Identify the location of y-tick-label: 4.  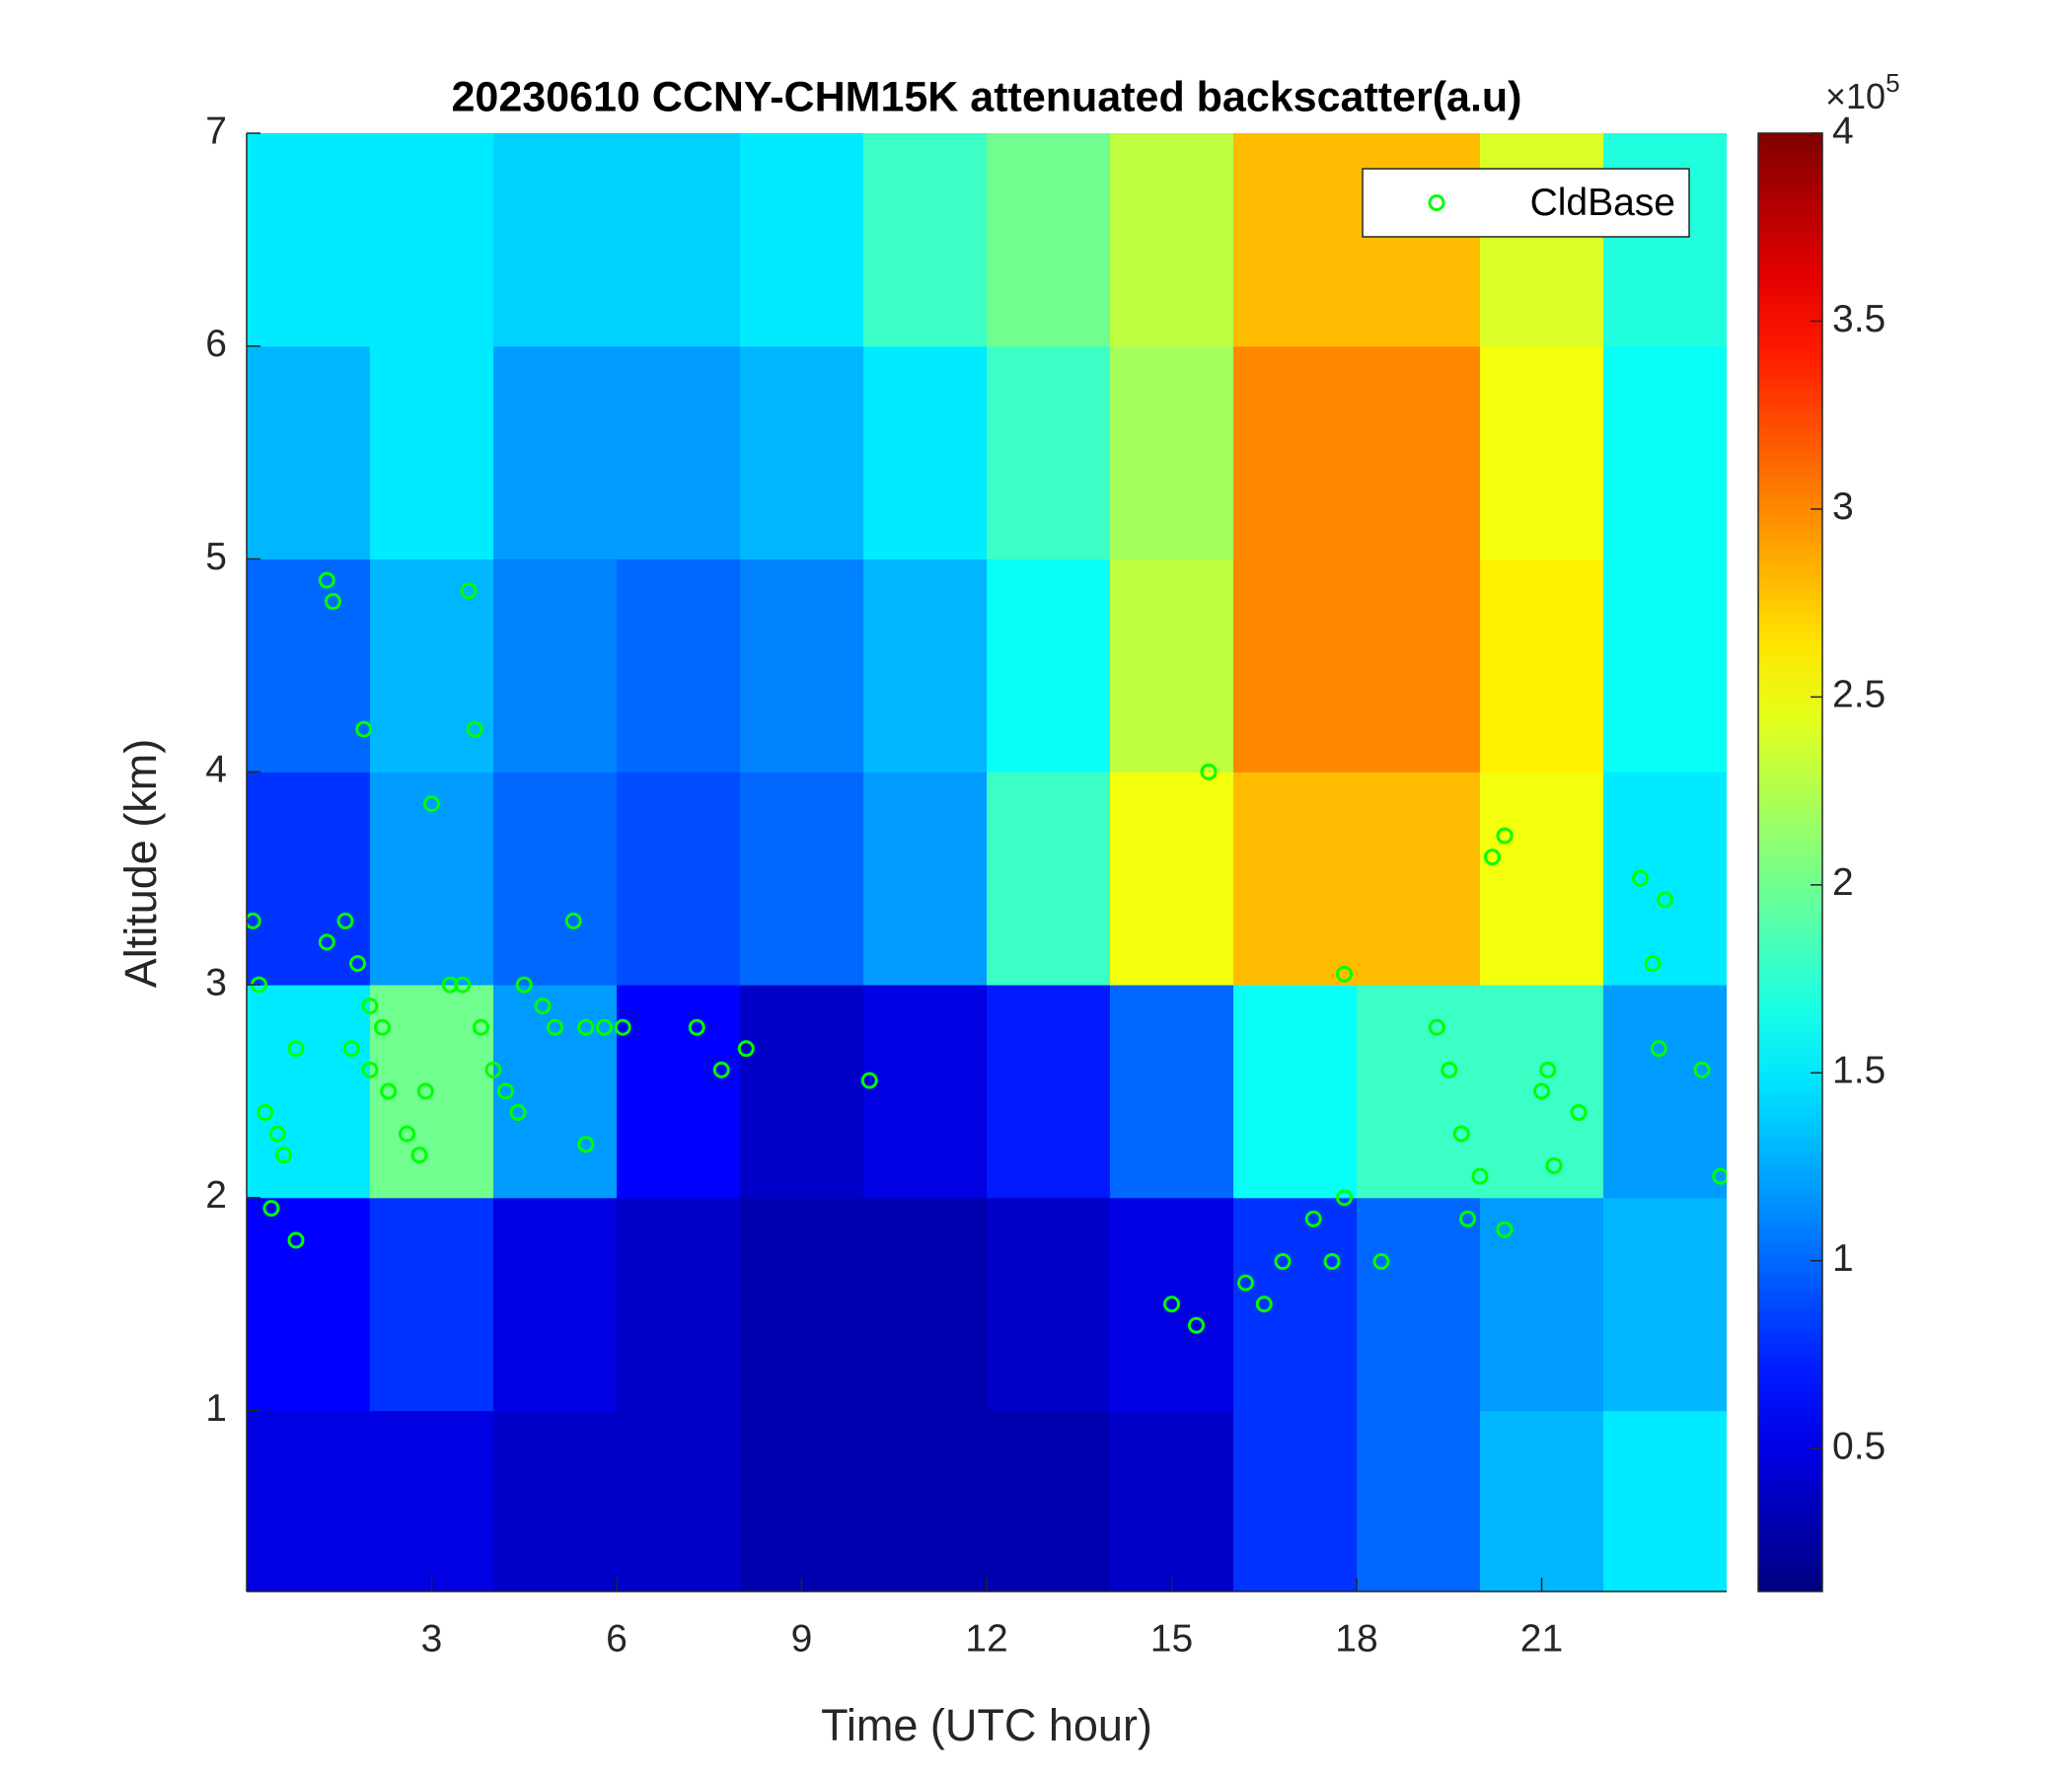
(216, 770).